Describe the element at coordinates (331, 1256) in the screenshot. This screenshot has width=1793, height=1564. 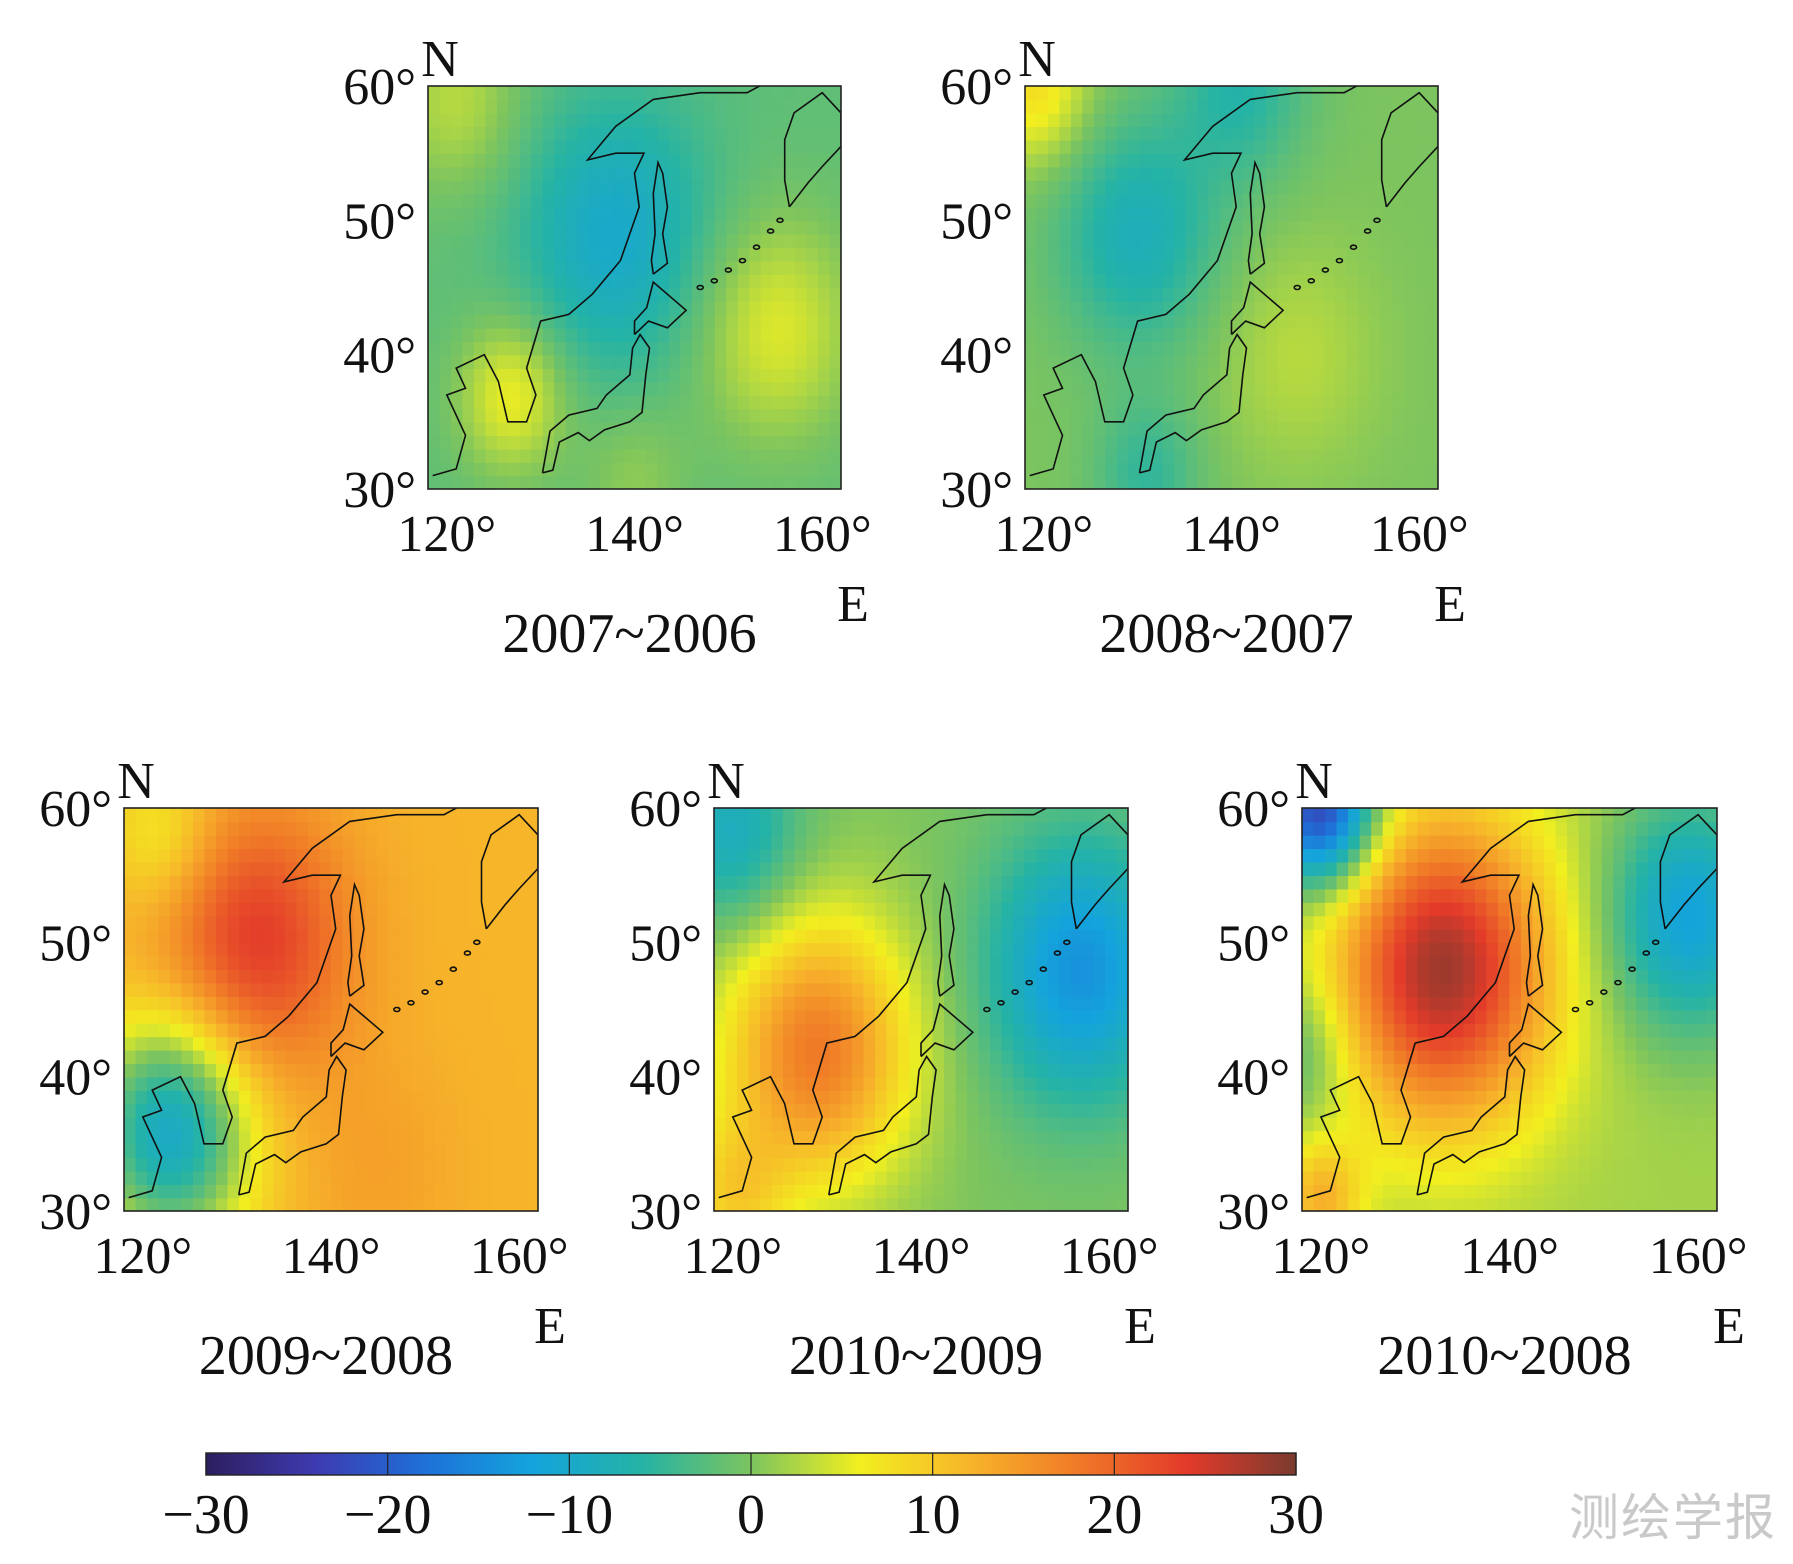
I see `lon-tick-label: 140°` at that location.